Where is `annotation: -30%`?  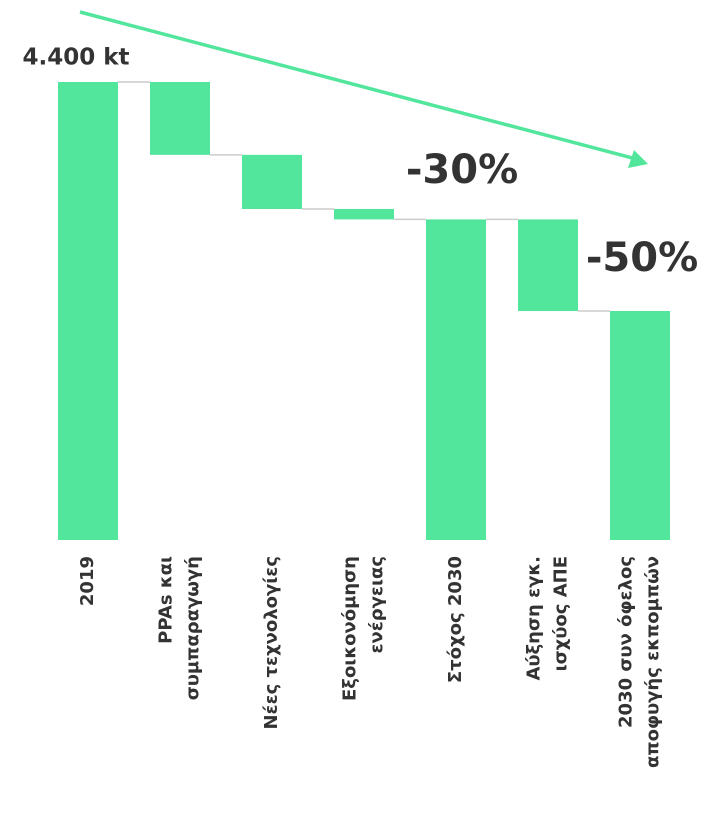
annotation: -30% is located at coordinates (462, 170).